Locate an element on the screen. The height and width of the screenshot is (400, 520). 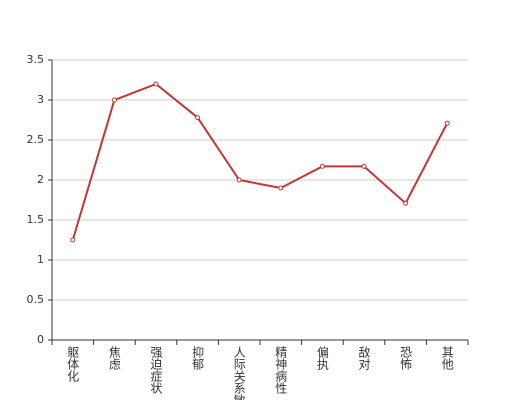
x-tick-label: 敌对 is located at coordinates (364, 357).